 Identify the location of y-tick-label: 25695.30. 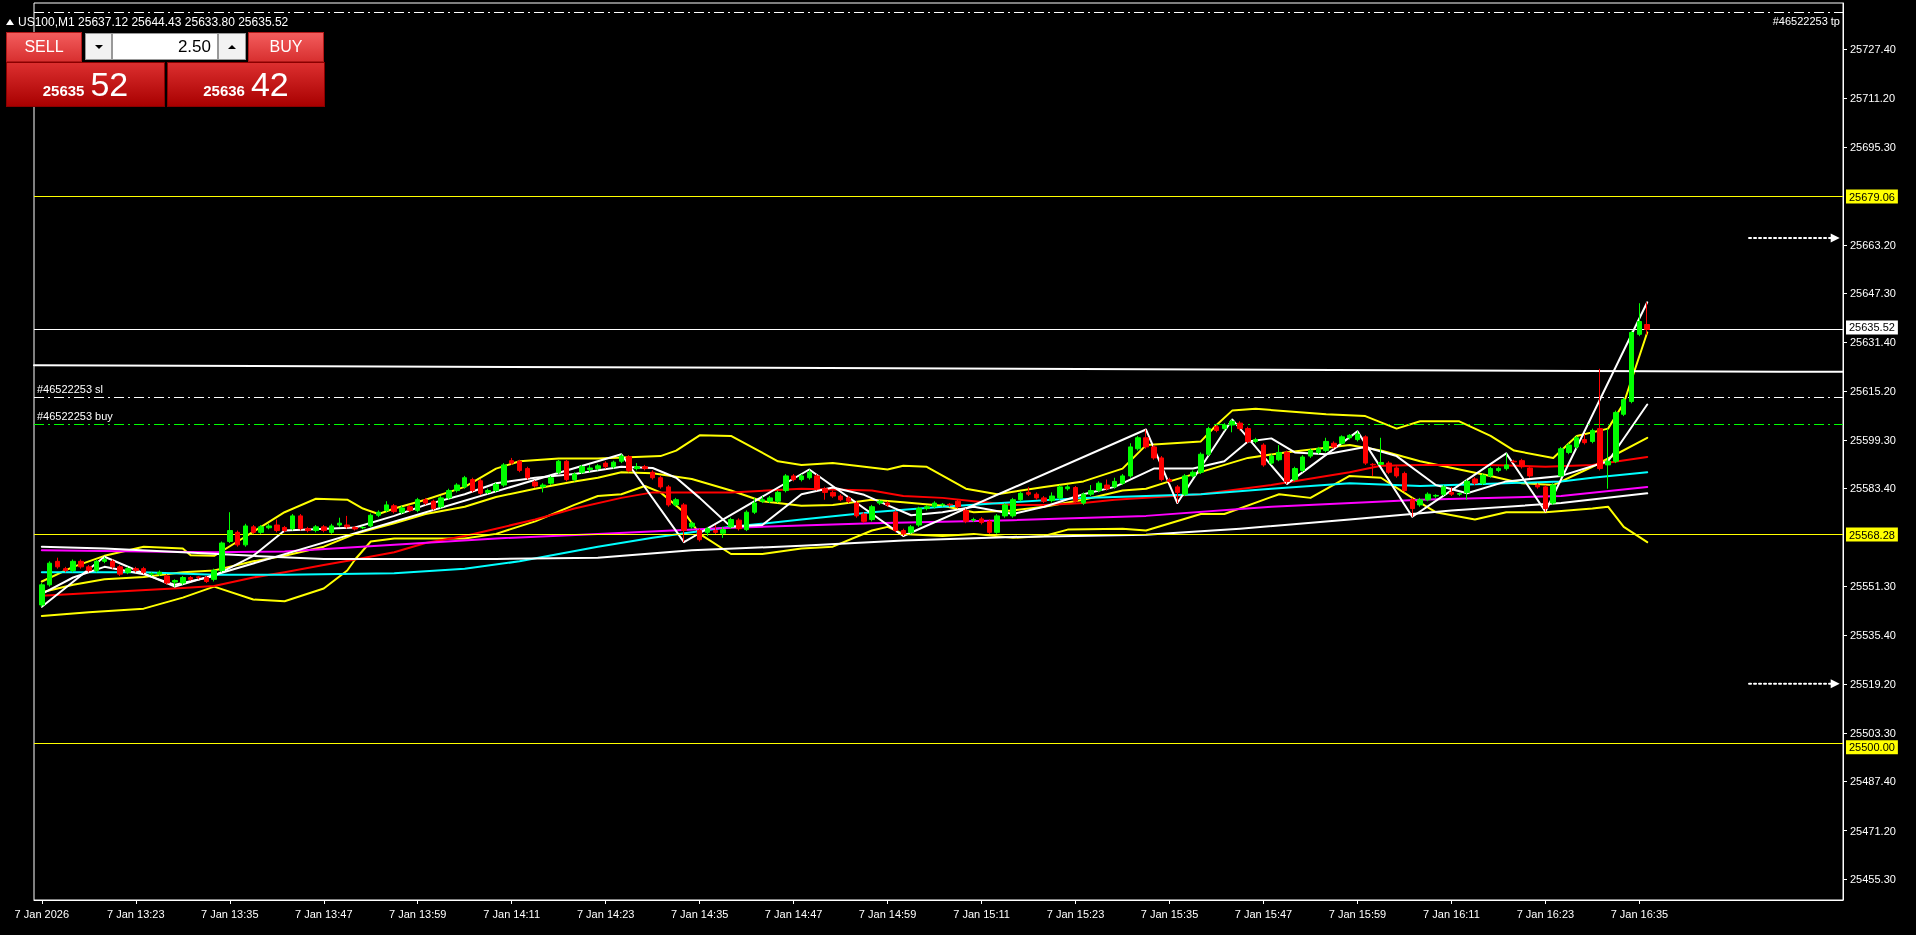
(1873, 147).